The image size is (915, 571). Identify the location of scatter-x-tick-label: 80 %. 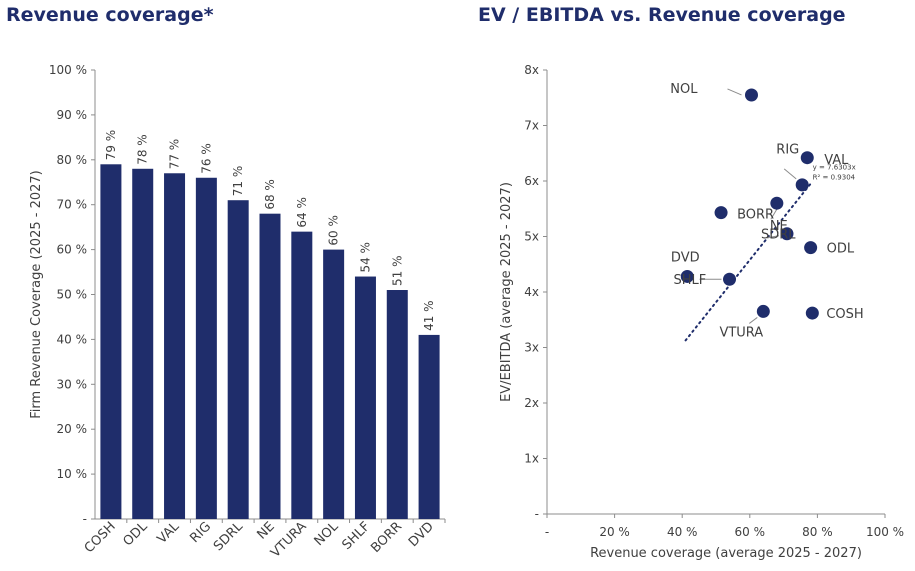
(817, 532).